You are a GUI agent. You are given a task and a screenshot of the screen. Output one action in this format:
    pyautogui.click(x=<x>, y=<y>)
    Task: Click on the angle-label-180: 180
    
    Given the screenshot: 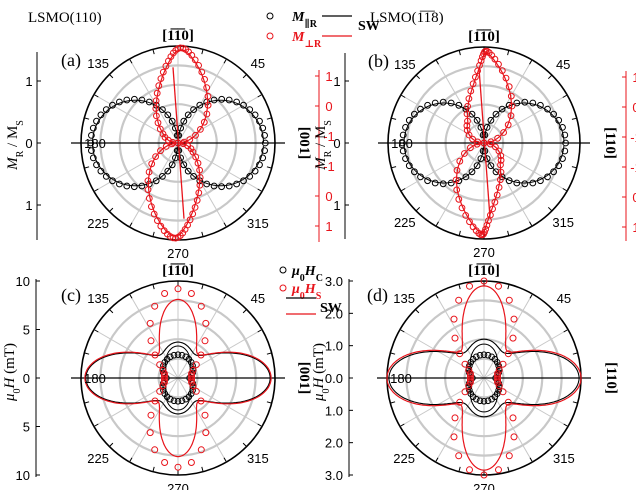 What is the action you would take?
    pyautogui.click(x=95, y=143)
    